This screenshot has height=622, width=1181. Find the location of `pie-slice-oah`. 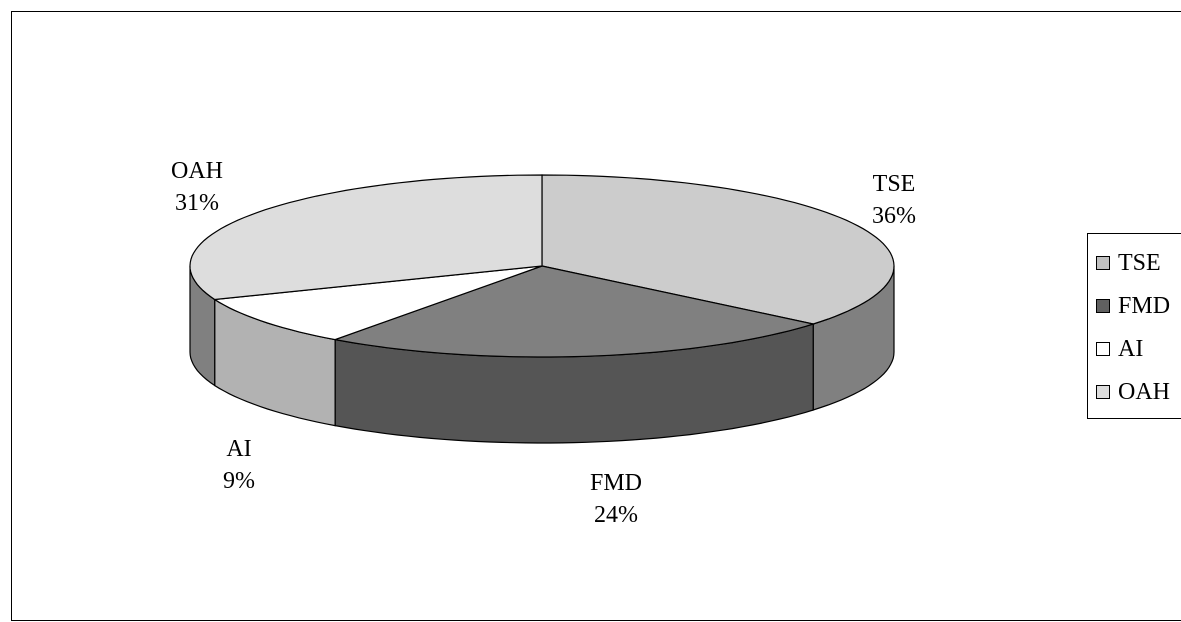

pie-slice-oah is located at coordinates (366, 237).